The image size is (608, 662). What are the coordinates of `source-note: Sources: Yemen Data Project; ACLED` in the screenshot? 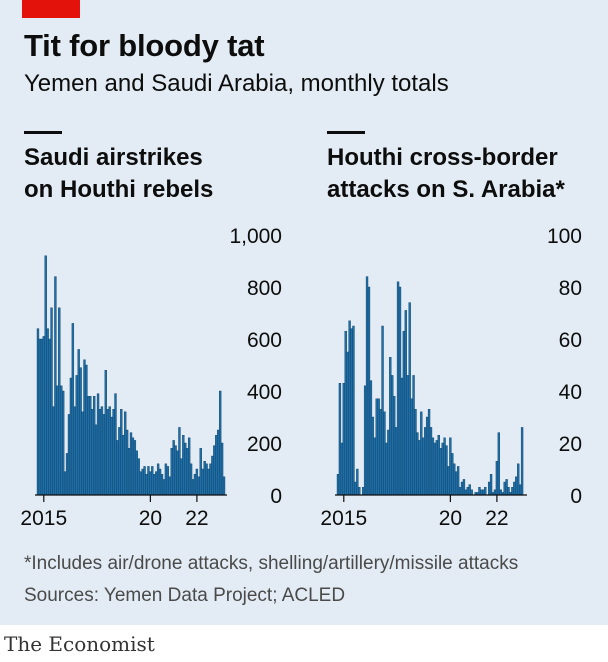 It's located at (185, 595).